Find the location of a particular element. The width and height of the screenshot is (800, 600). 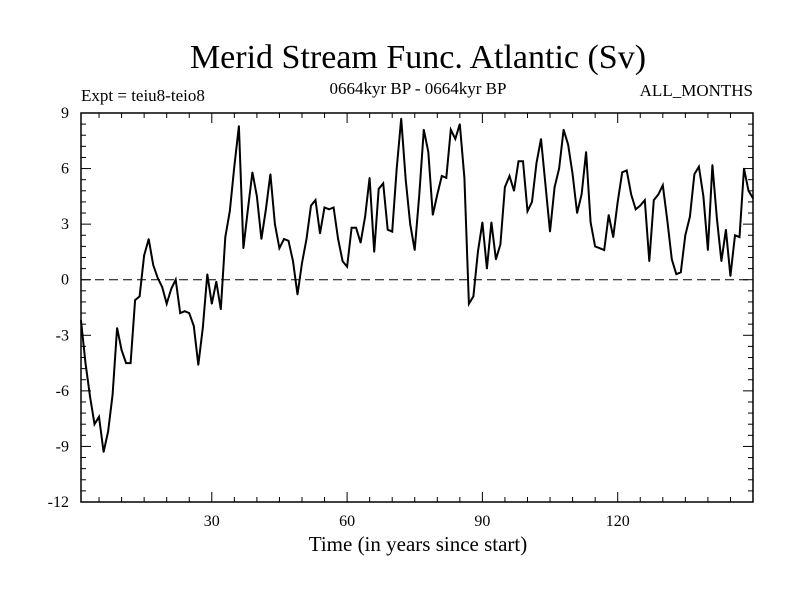

x-tick-label: 60 is located at coordinates (347, 521).